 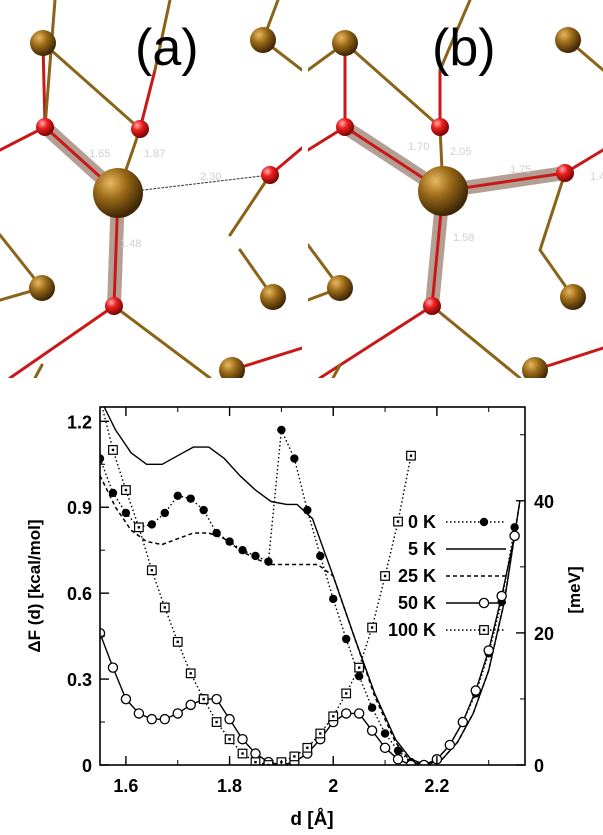 I want to click on y-axis-label: ΔF (d) [kcal/mol], so click(x=34, y=585).